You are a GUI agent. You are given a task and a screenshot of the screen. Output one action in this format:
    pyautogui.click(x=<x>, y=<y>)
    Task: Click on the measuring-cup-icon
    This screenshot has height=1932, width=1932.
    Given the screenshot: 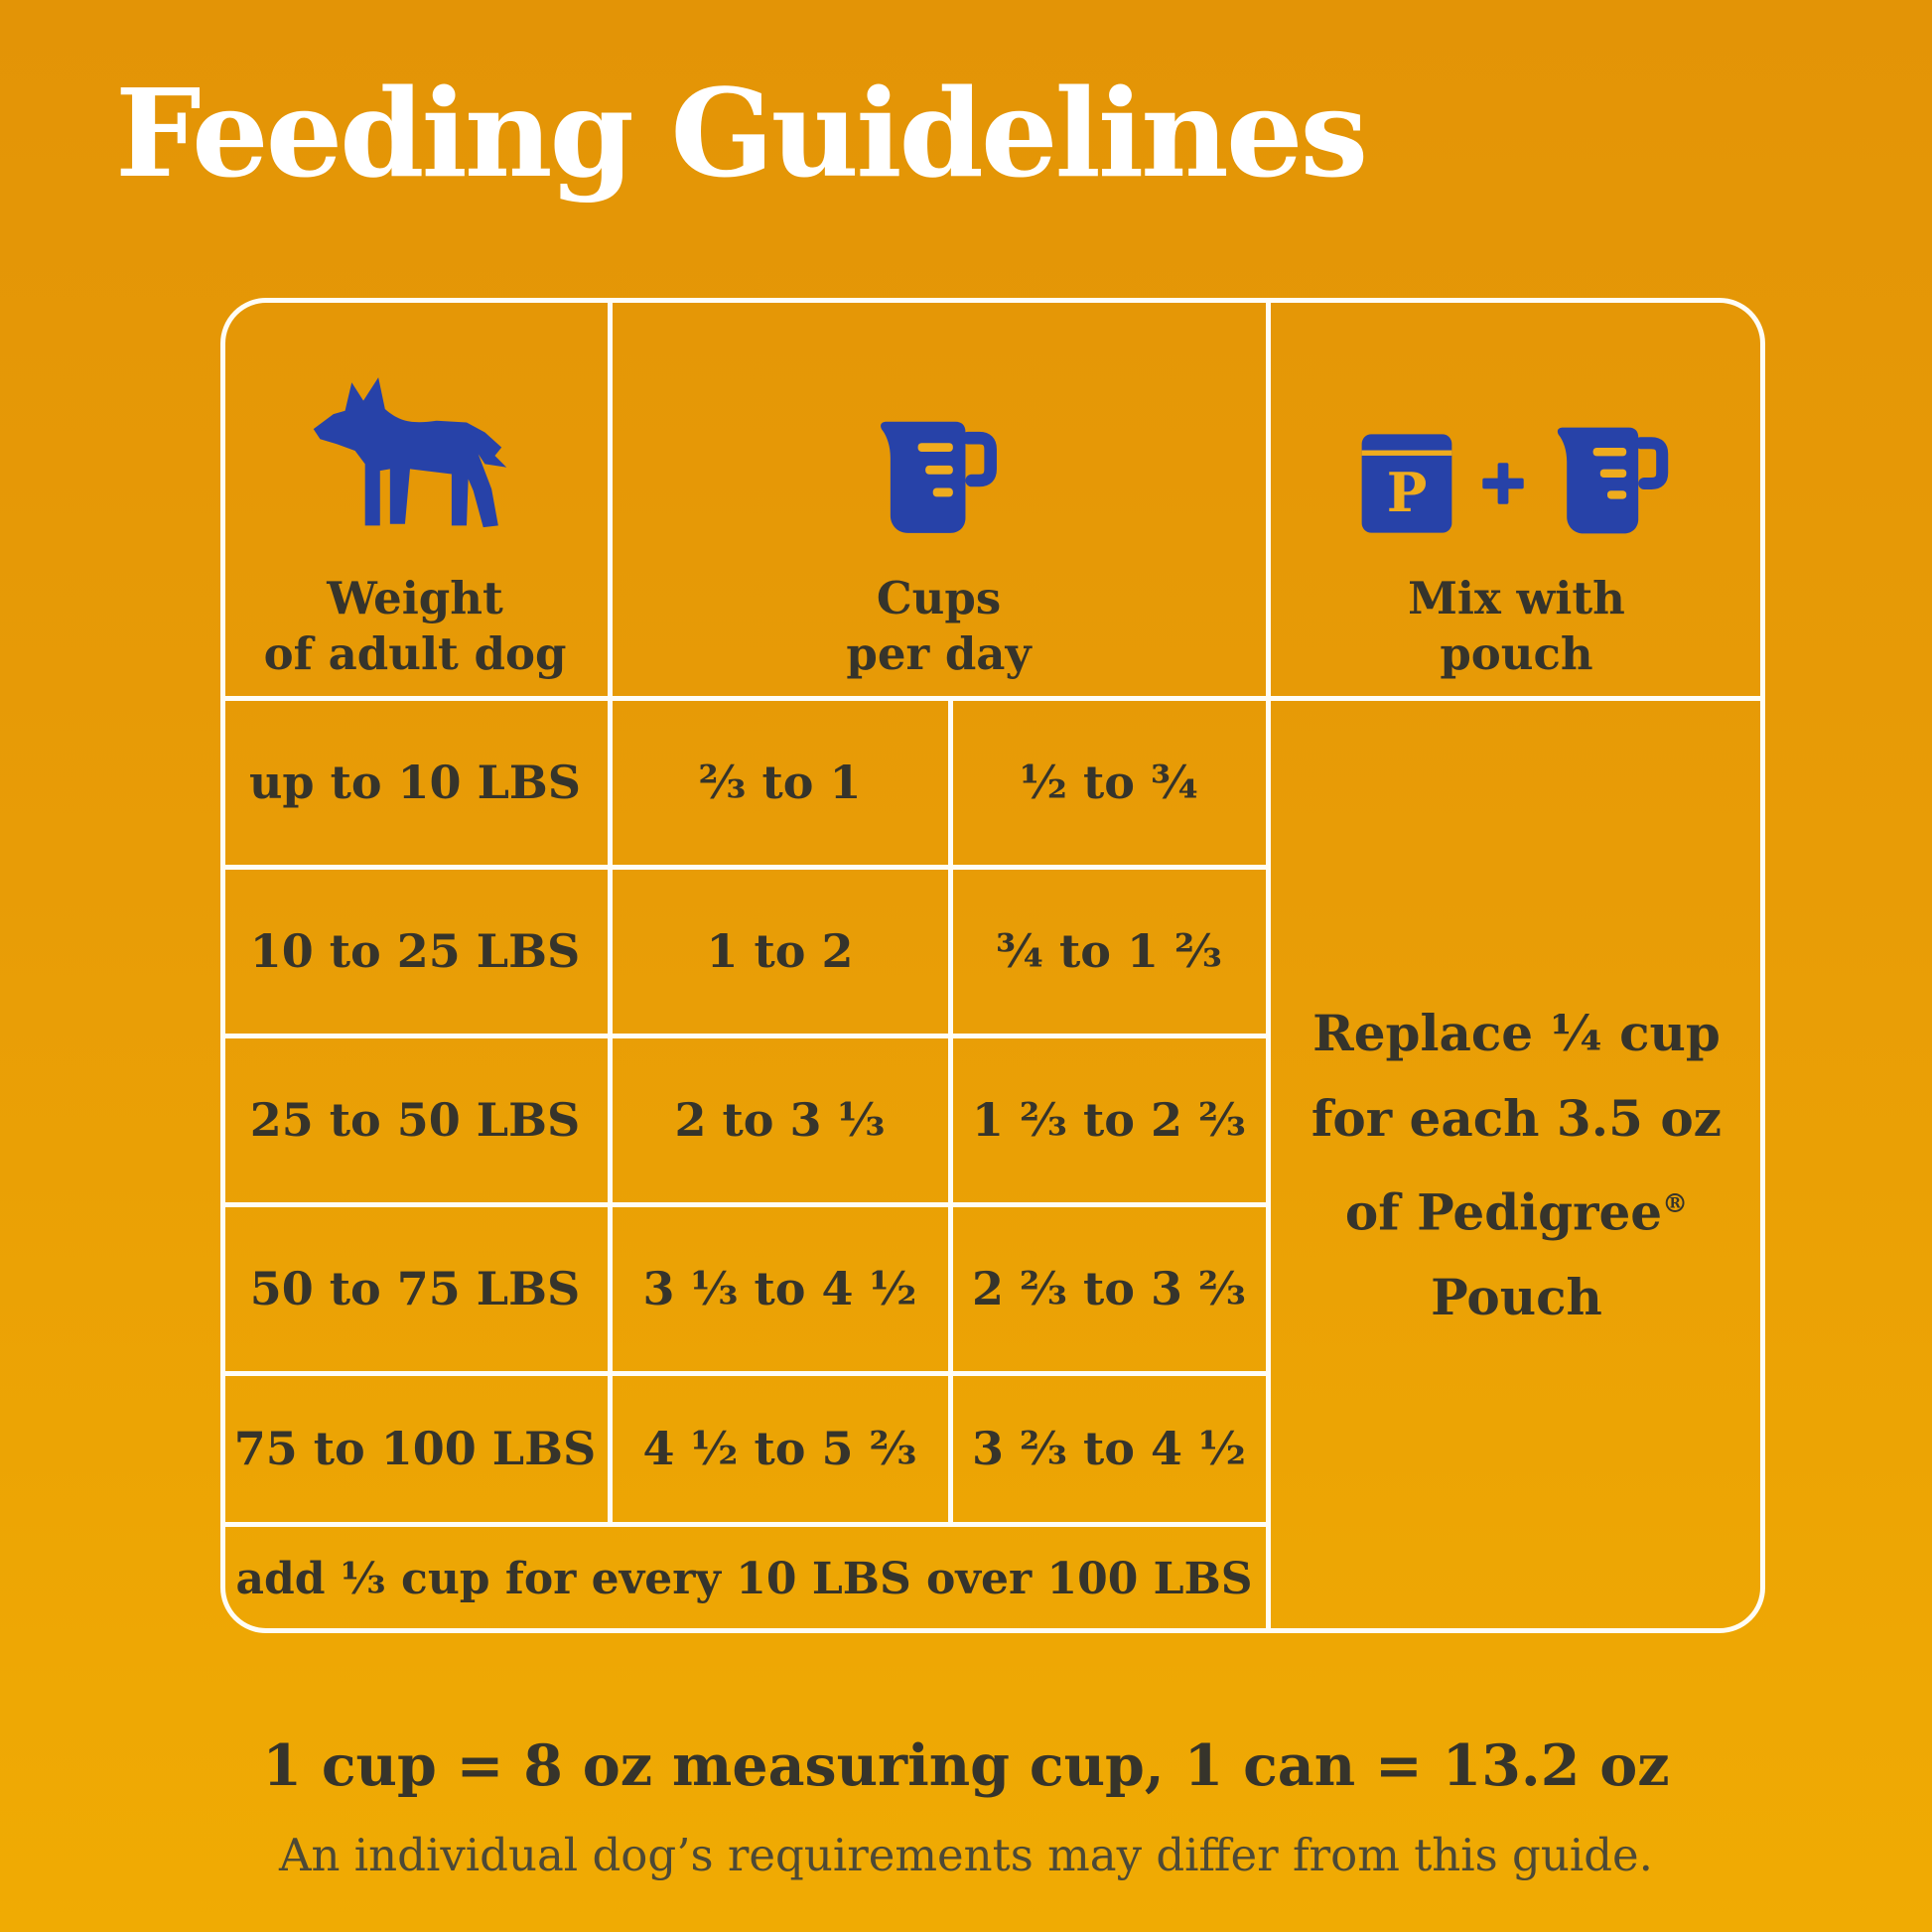 What is the action you would take?
    pyautogui.click(x=939, y=477)
    